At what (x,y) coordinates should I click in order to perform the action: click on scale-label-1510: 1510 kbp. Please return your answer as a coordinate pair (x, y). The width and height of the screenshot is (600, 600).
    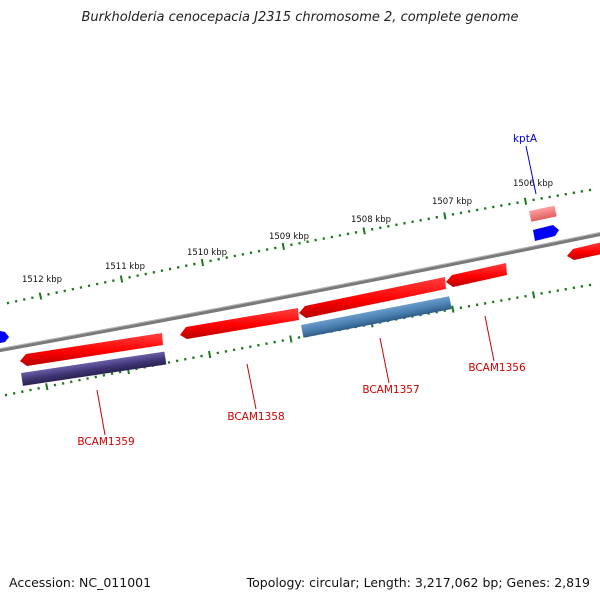
    Looking at the image, I should click on (207, 253).